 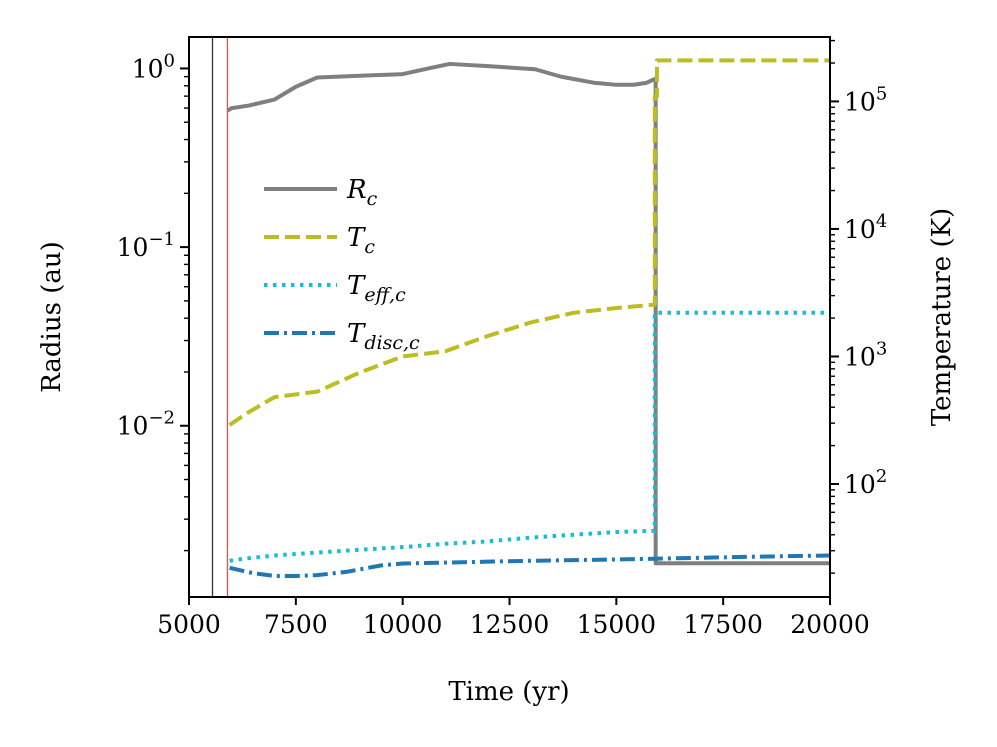 I want to click on x-tick-label: 10000, so click(x=403, y=624).